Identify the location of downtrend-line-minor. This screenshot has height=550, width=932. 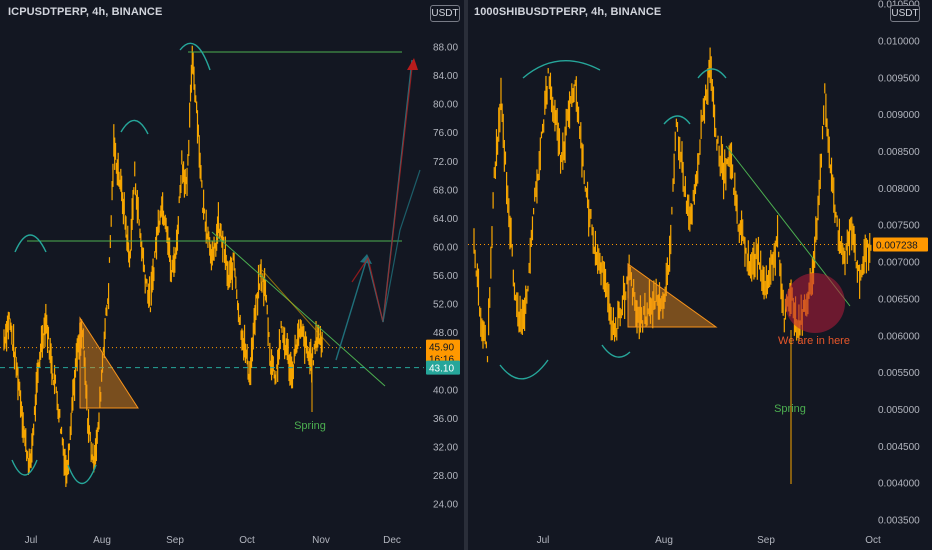
(296, 308).